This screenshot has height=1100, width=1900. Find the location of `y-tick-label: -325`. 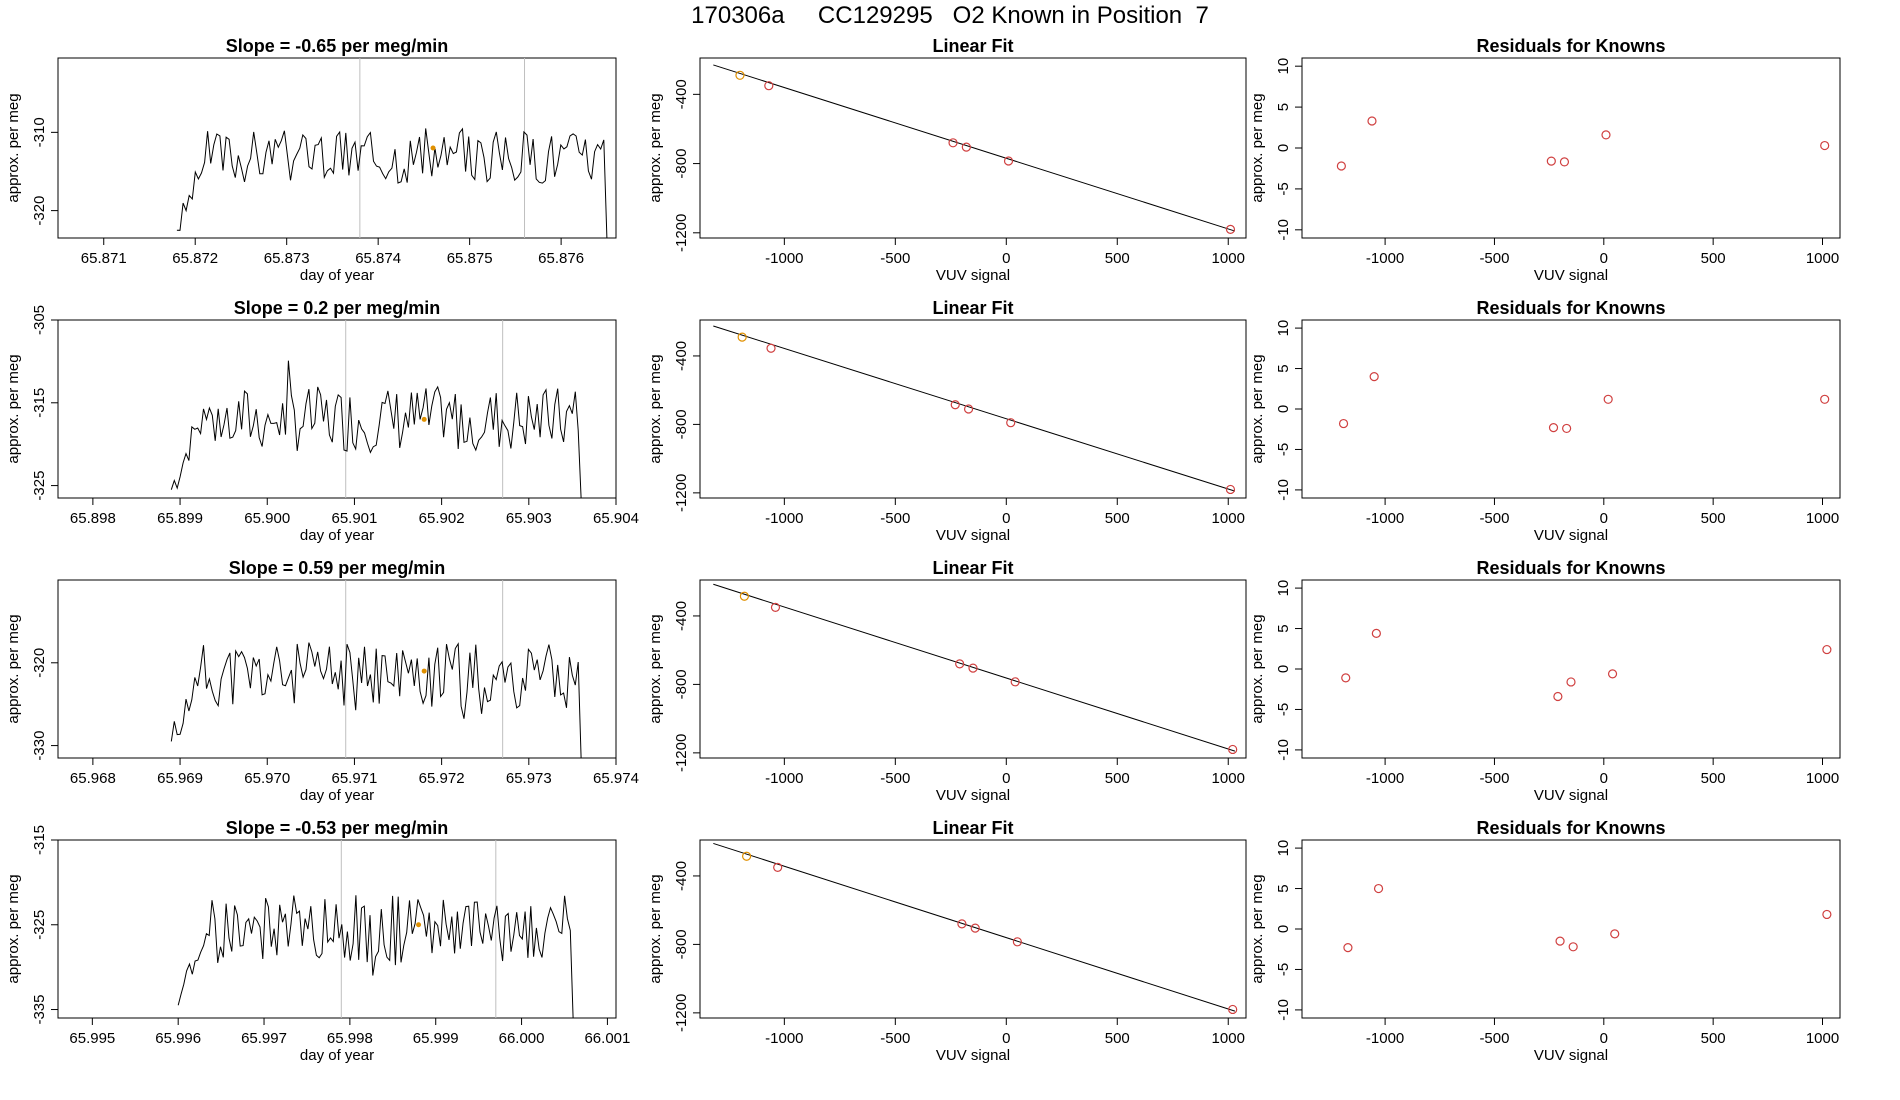

y-tick-label: -325 is located at coordinates (39, 925).